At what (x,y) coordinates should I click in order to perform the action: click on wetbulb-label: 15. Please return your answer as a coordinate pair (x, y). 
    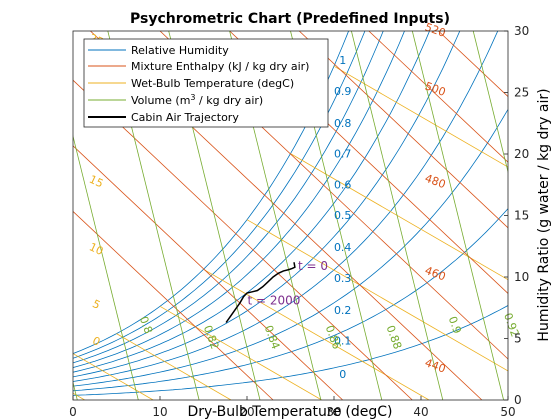
    Looking at the image, I should click on (96, 182).